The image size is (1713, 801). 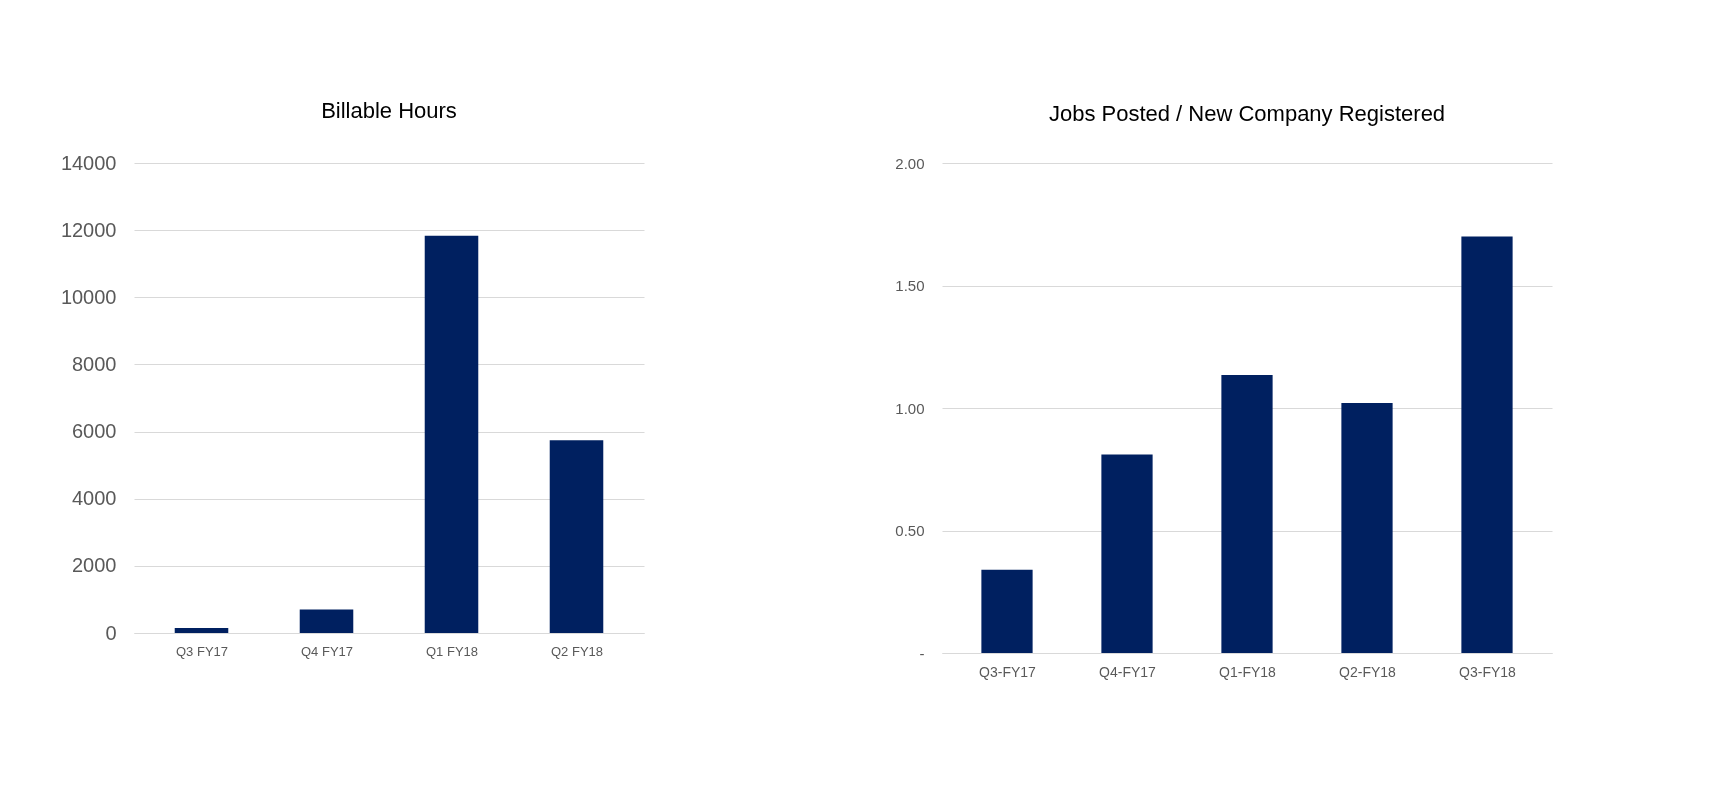 What do you see at coordinates (94, 363) in the screenshot?
I see `y-tick-label: 8000` at bounding box center [94, 363].